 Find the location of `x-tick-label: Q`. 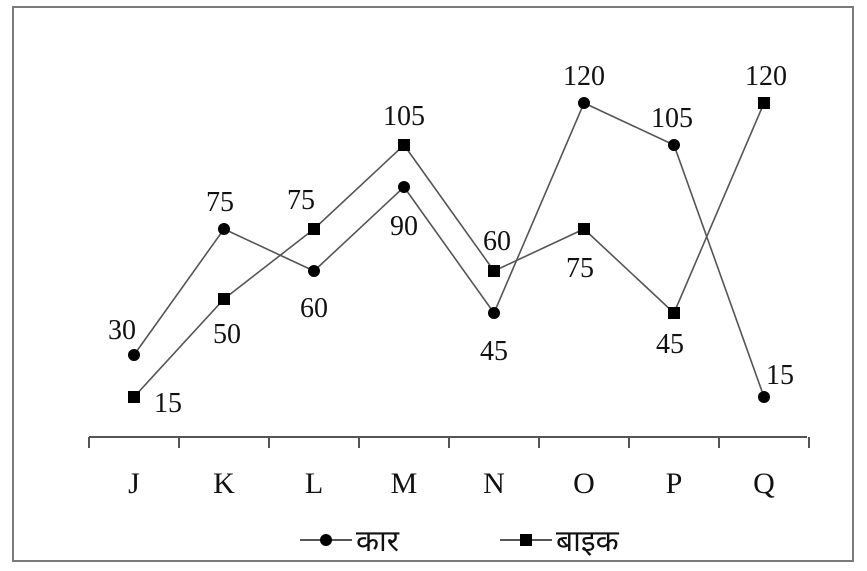

x-tick-label: Q is located at coordinates (764, 483).